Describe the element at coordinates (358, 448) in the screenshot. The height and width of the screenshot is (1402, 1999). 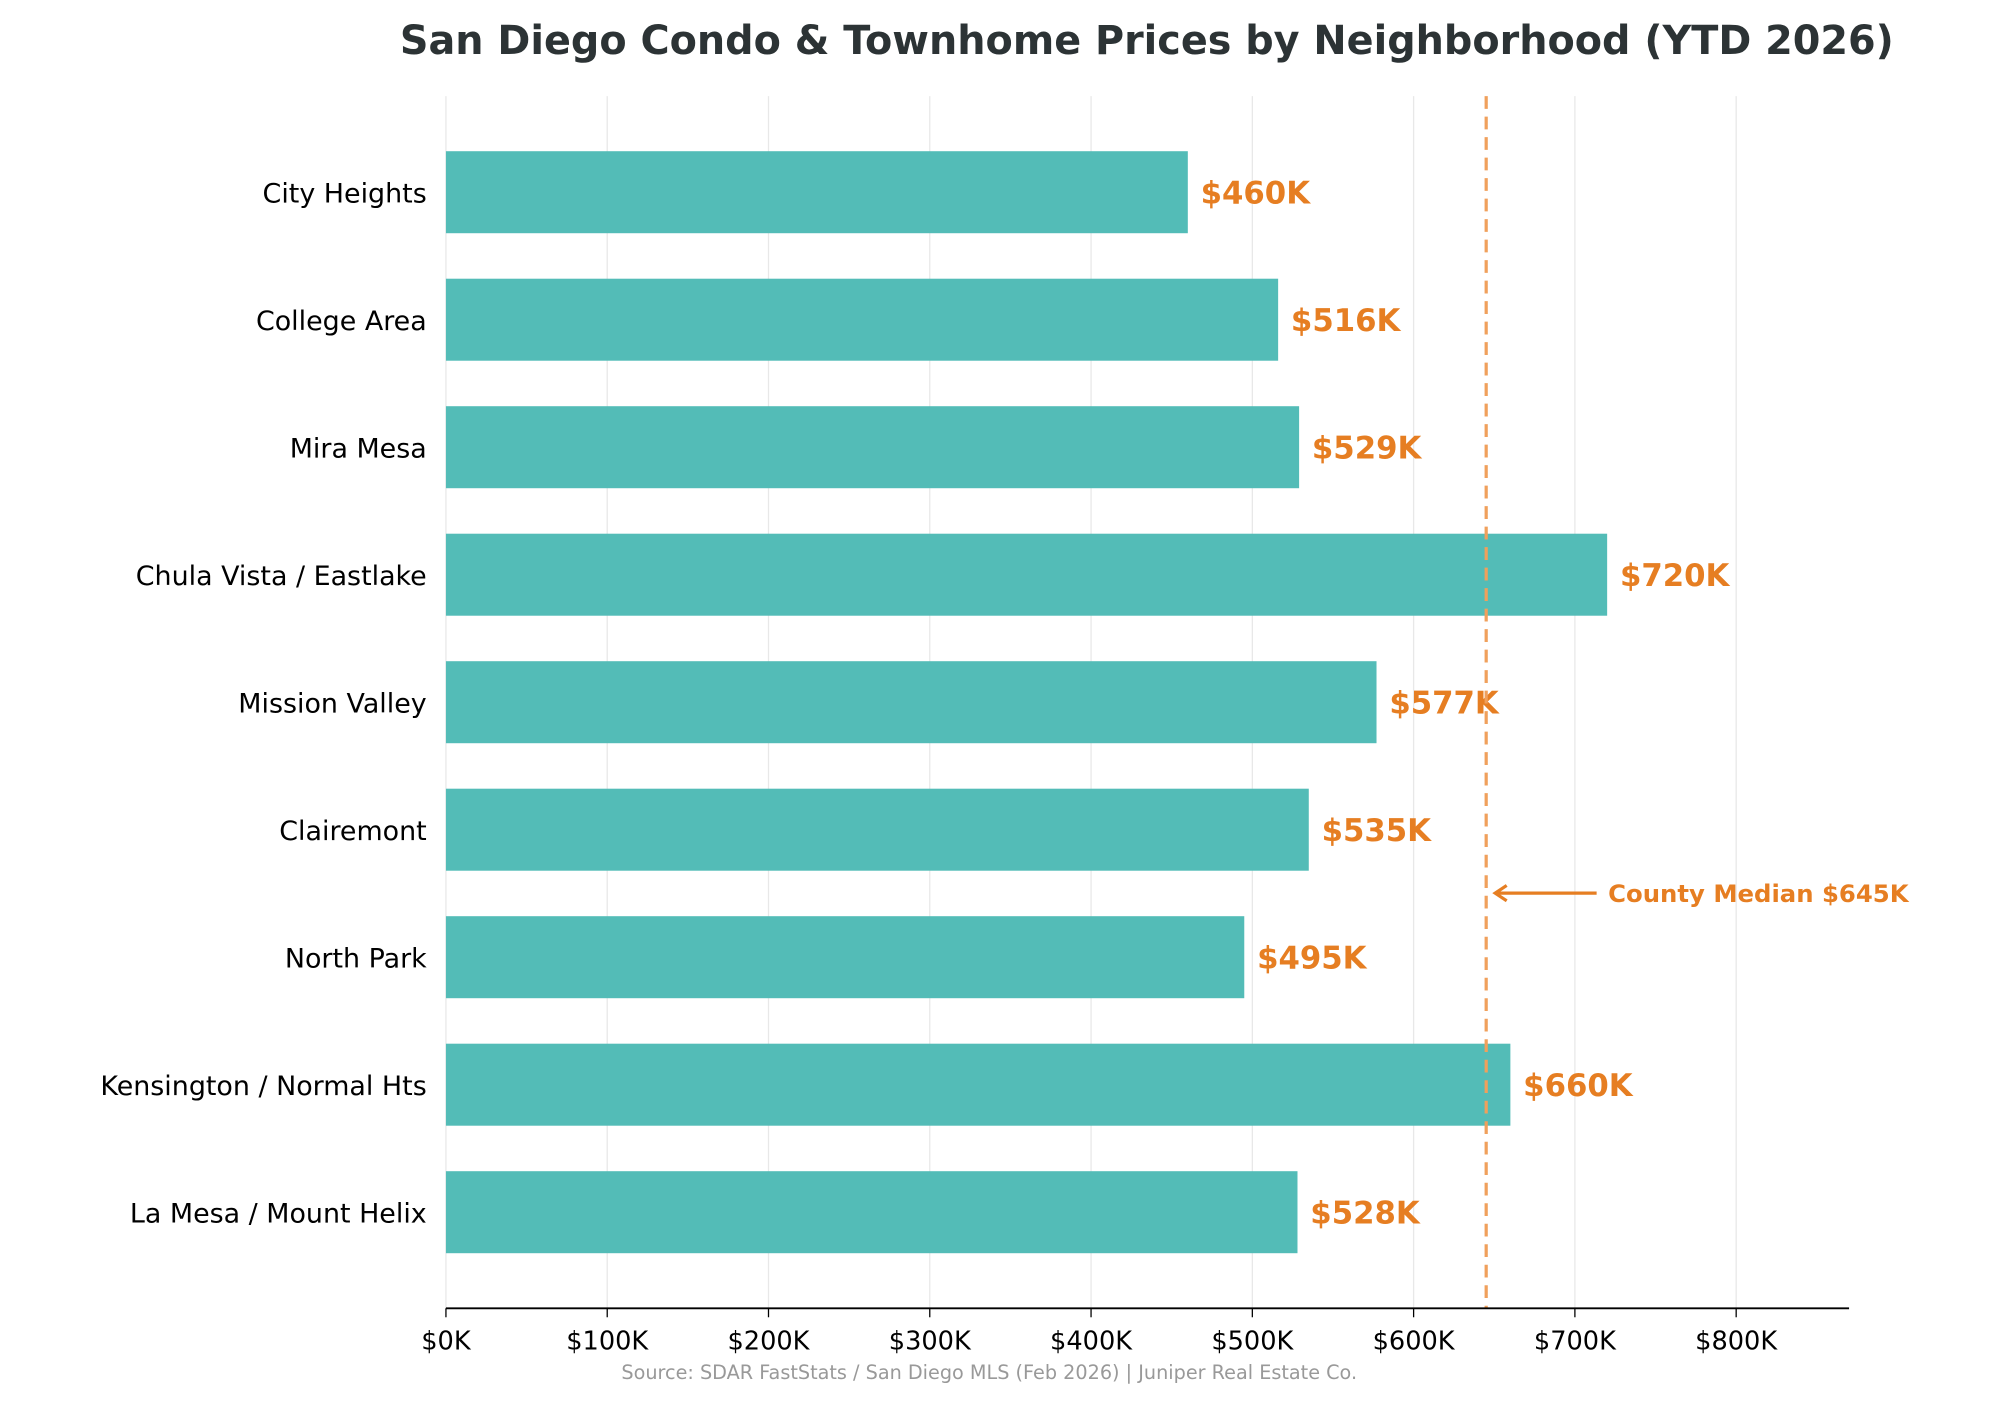
I see `category-label: Mira Mesa` at that location.